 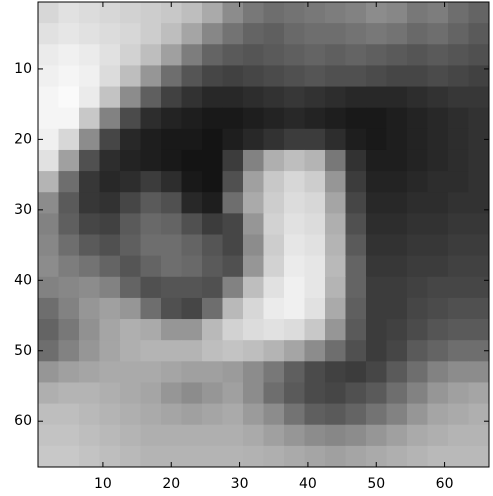 What do you see at coordinates (240, 484) in the screenshot?
I see `x-tick-label: 30` at bounding box center [240, 484].